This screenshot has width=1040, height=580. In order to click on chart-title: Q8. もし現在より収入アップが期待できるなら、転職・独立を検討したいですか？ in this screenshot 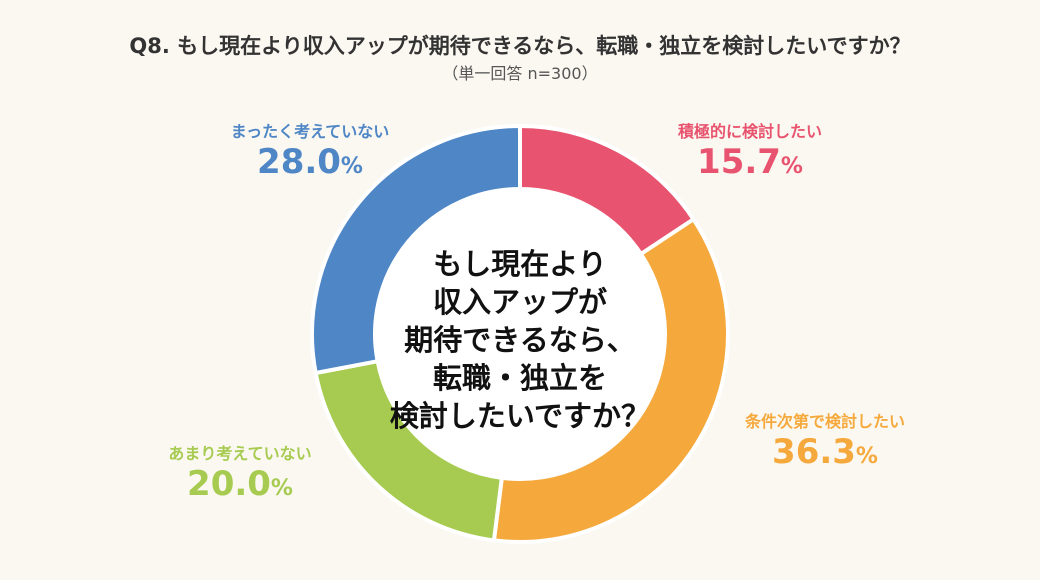, I will do `click(520, 46)`.